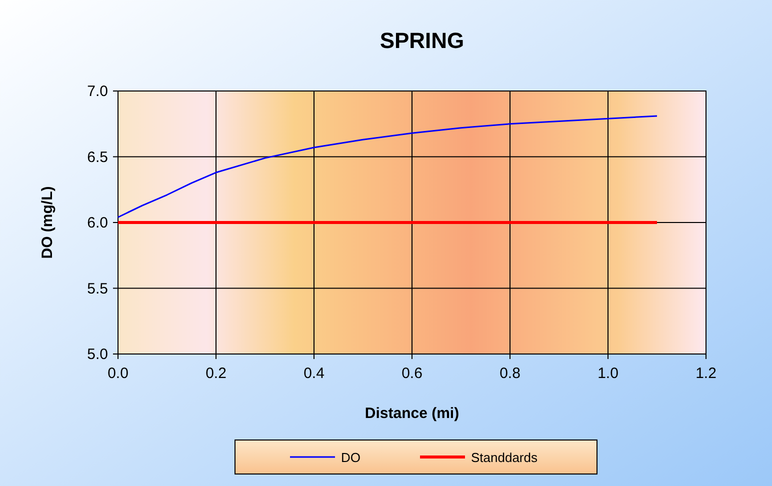 Image resolution: width=772 pixels, height=486 pixels. Describe the element at coordinates (118, 373) in the screenshot. I see `x-tick-label: 0.0` at that location.